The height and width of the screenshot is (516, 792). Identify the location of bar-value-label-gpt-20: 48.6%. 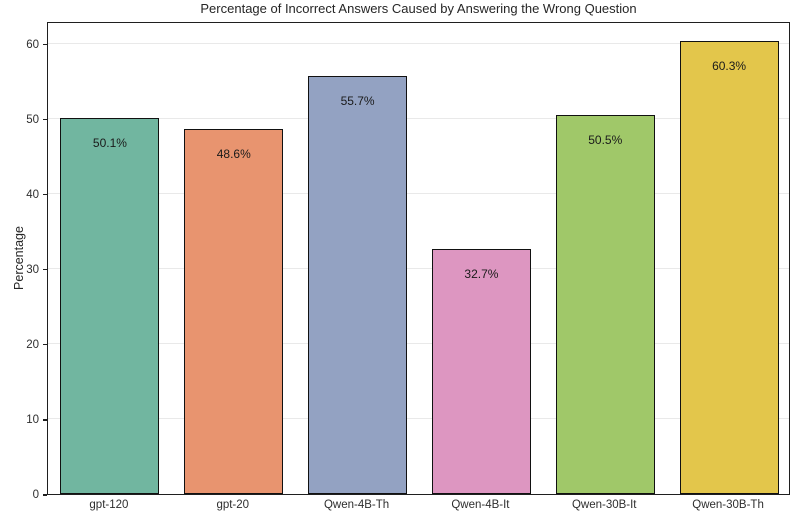
(233, 154).